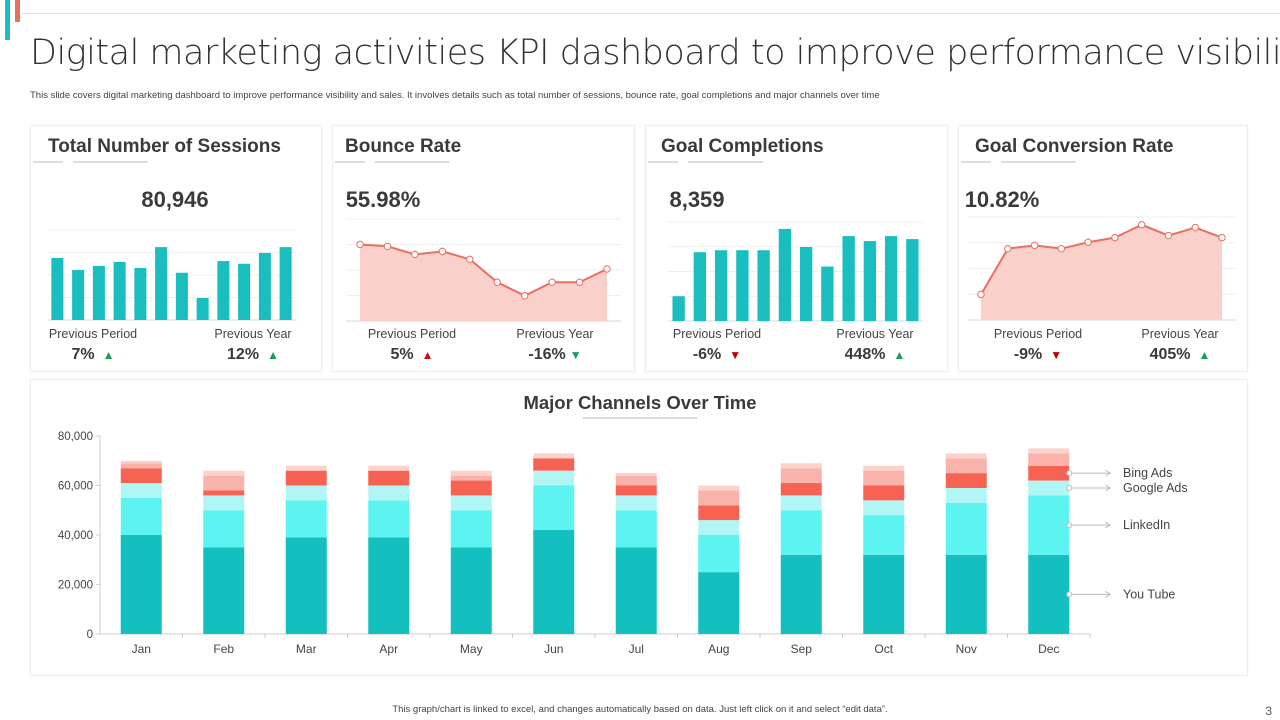  What do you see at coordinates (865, 354) in the screenshot?
I see `previous-year-change: 448%` at bounding box center [865, 354].